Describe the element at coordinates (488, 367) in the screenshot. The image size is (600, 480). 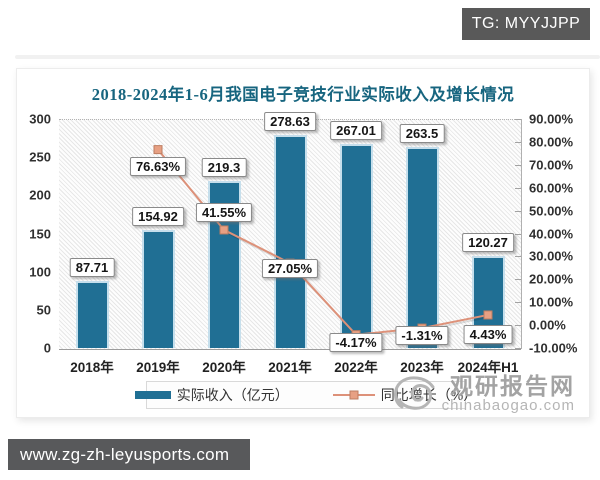
I see `x-axis-label: 2024年H1` at that location.